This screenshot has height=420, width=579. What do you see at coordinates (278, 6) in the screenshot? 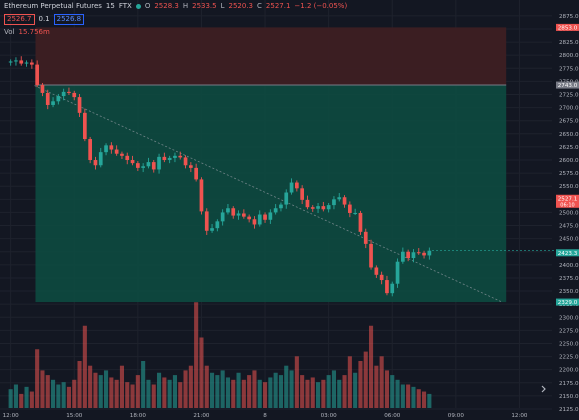
I see `ohlc-close-value: 2527.1` at bounding box center [278, 6].